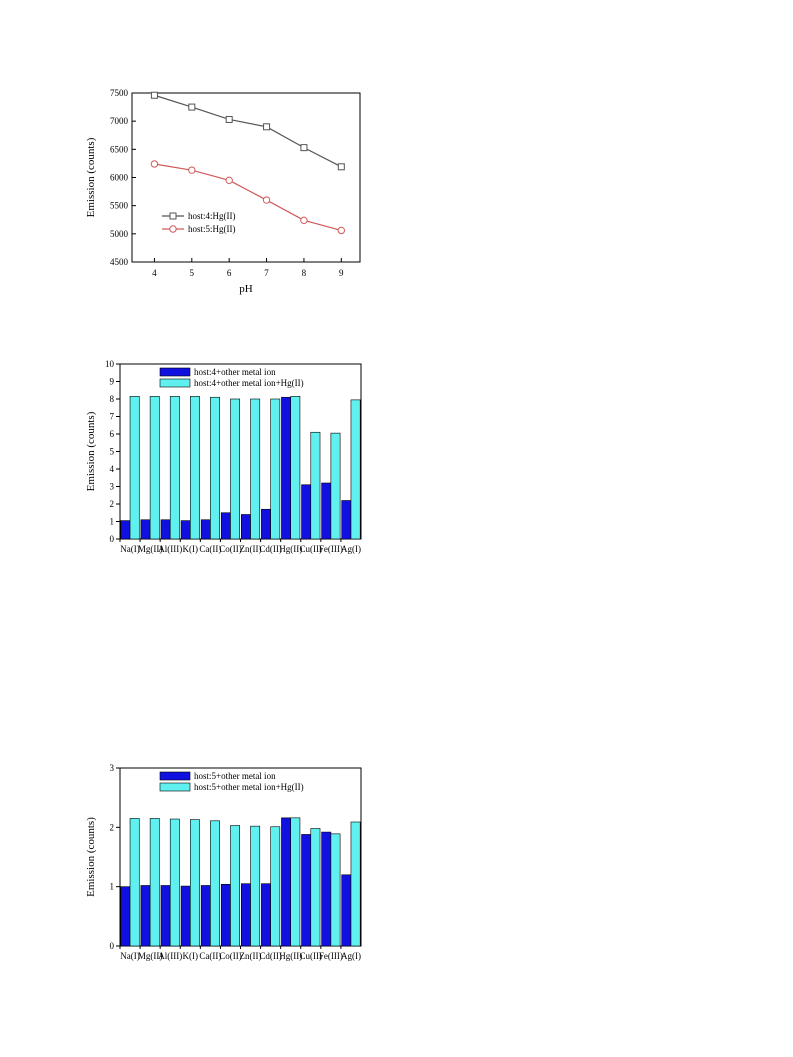 Image resolution: width=793 pixels, height=1057 pixels. Describe the element at coordinates (229, 273) in the screenshot. I see `x-tick-label: 6` at that location.